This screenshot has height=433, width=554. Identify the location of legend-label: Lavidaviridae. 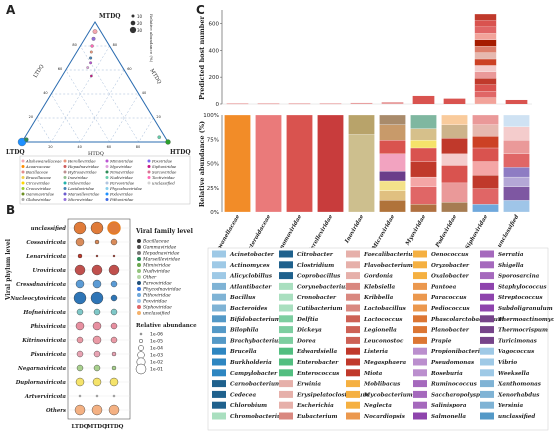
(81, 188).